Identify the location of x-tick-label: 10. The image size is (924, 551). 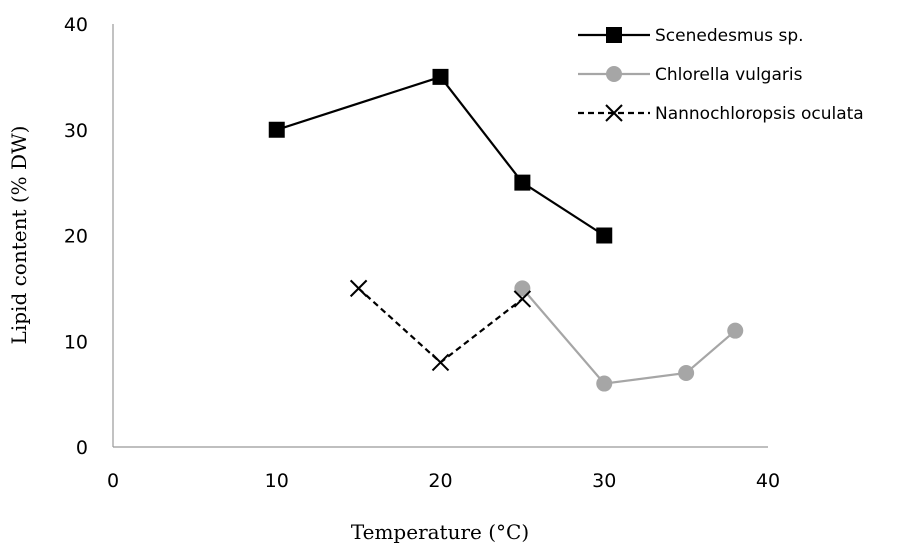
(277, 481).